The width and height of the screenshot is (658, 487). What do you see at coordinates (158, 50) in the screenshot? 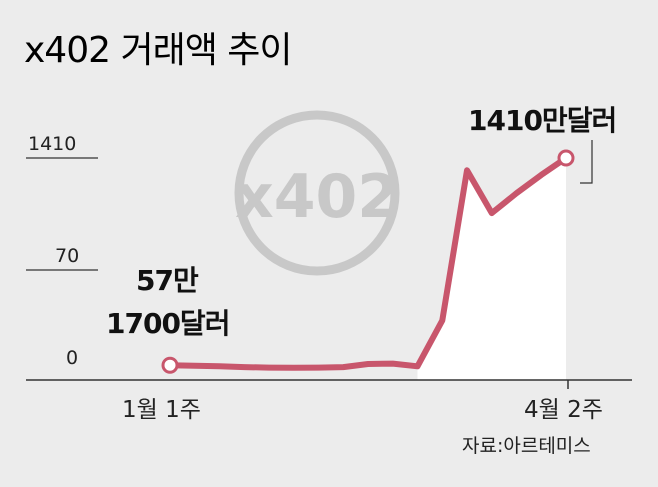
I see `chart-title: x402 거래액 추이` at bounding box center [158, 50].